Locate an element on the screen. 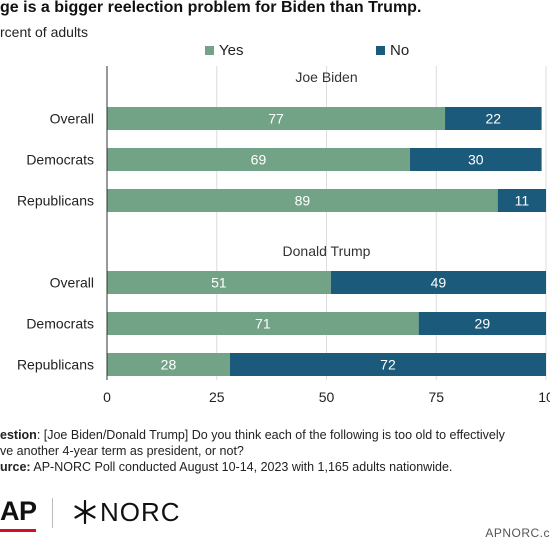  data-label: 71 is located at coordinates (263, 324).